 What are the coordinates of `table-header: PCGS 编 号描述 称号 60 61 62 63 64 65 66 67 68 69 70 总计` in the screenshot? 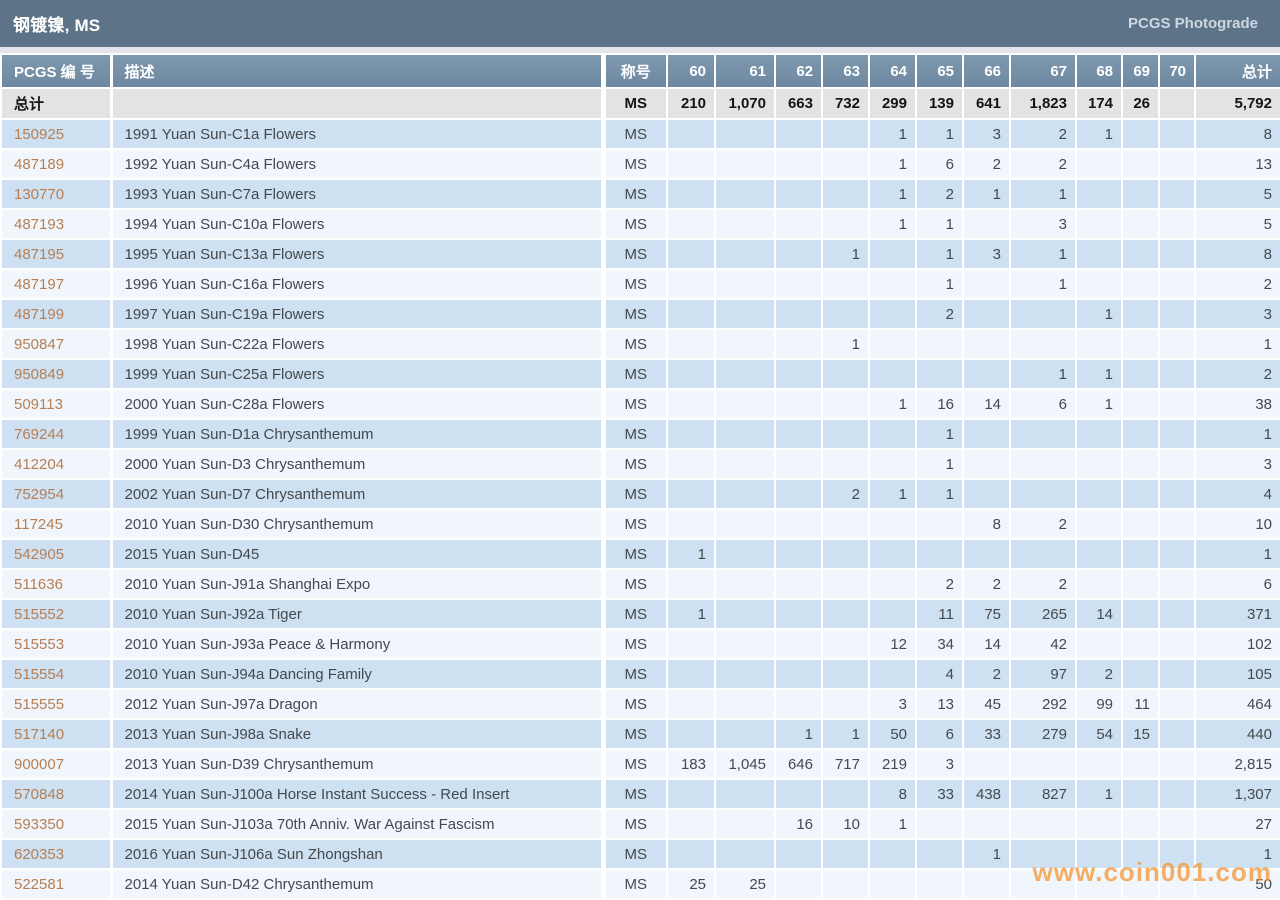 It's located at (640, 71).